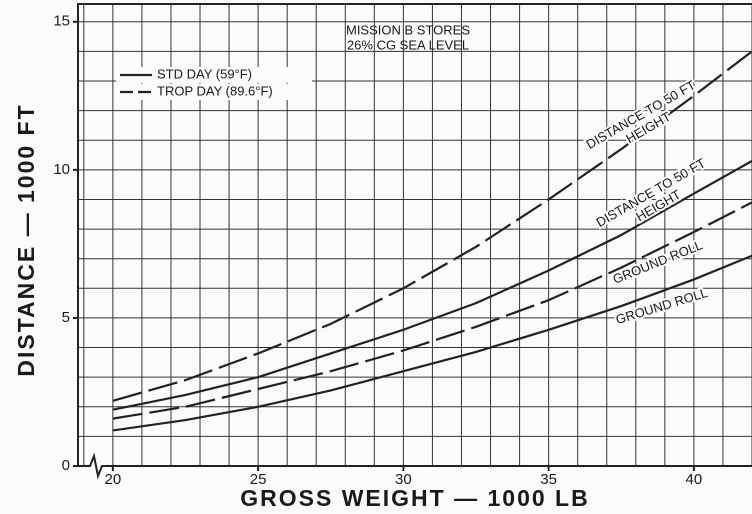  What do you see at coordinates (640, 114) in the screenshot?
I see `curve-label-text: DISTANCE TO 50 FT` at bounding box center [640, 114].